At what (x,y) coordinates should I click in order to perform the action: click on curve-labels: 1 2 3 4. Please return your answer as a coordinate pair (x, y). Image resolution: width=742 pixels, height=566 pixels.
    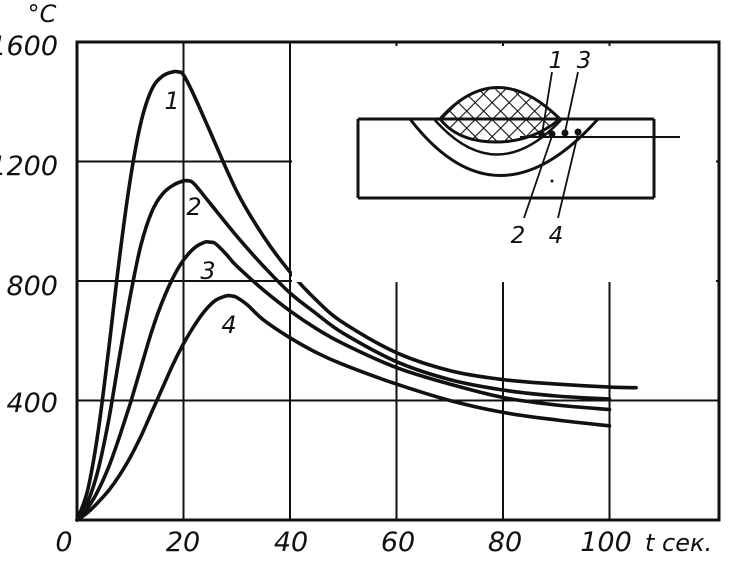
    Looking at the image, I should click on (200, 213).